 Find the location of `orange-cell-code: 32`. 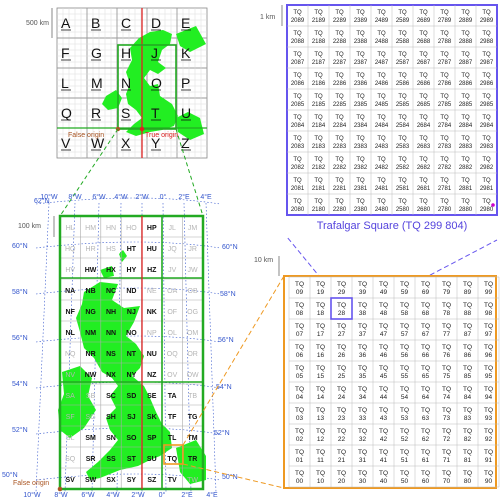

orange-cell-code: 32 is located at coordinates (363, 439).